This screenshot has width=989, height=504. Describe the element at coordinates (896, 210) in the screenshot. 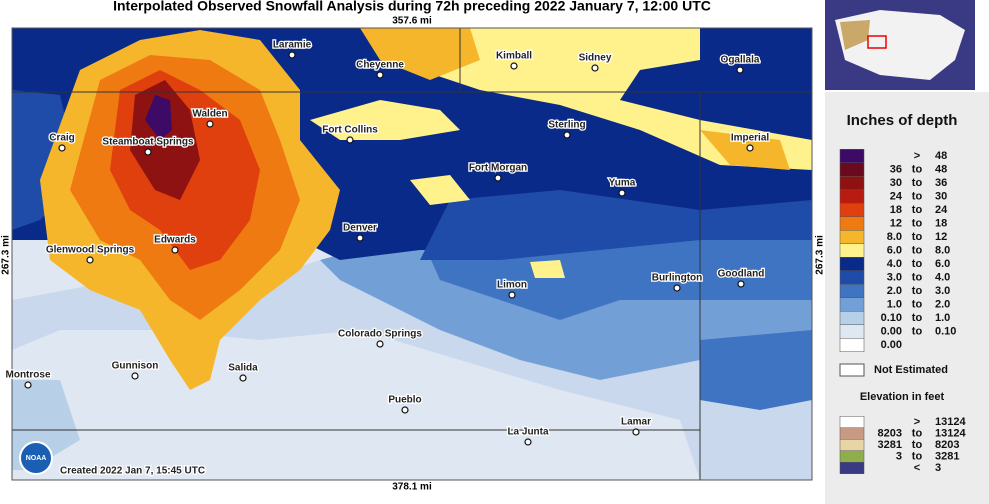

I see `legend-low: 18` at that location.